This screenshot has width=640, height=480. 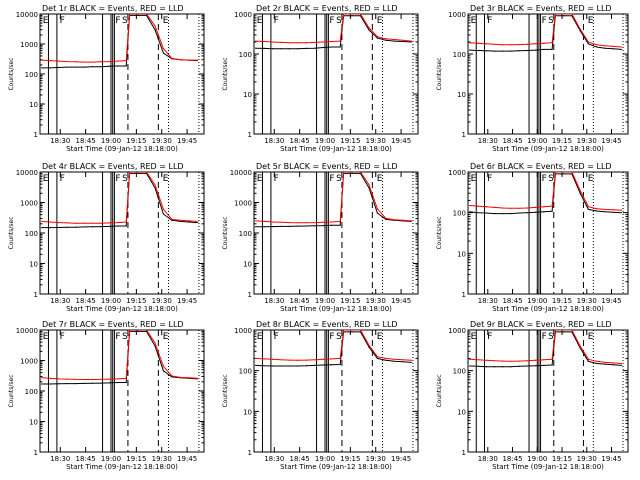 I want to click on x-tick-label: 18:30, so click(x=274, y=141).